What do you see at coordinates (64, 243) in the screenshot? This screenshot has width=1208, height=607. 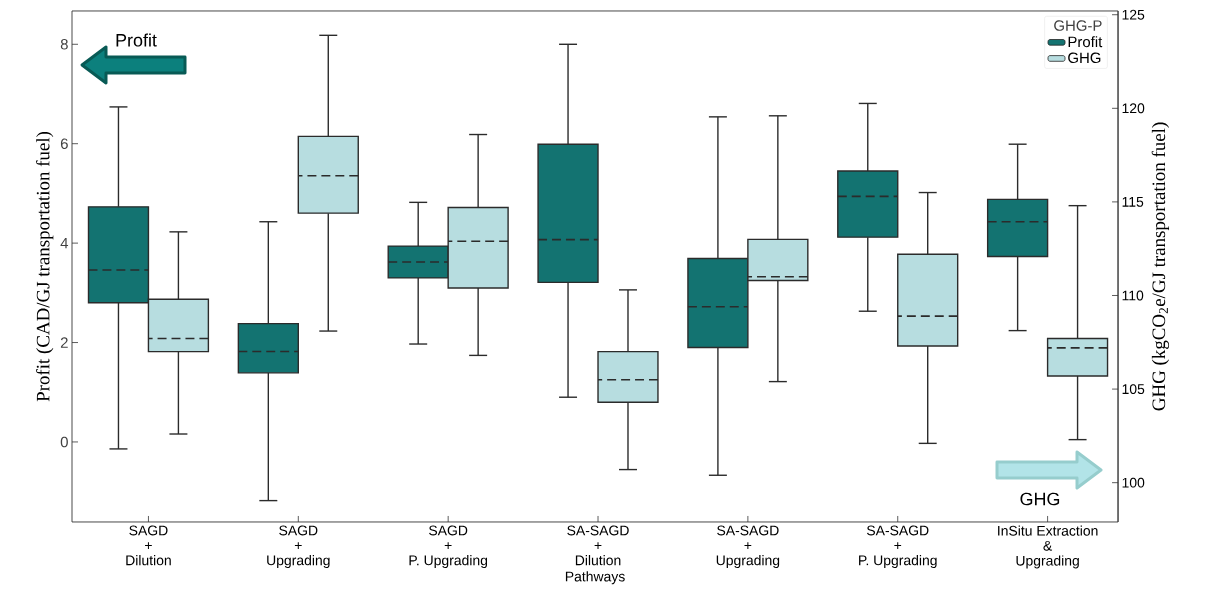 I see `y-tick-label: 4` at bounding box center [64, 243].